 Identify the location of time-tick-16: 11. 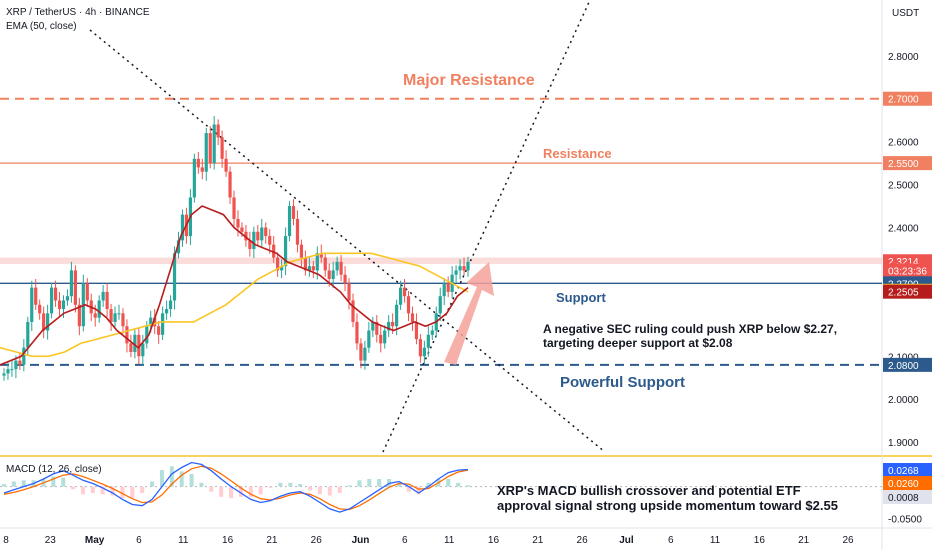
(715, 540).